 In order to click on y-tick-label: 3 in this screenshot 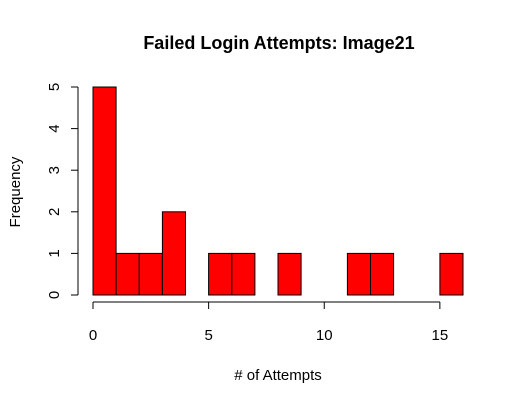, I will do `click(54, 170)`.